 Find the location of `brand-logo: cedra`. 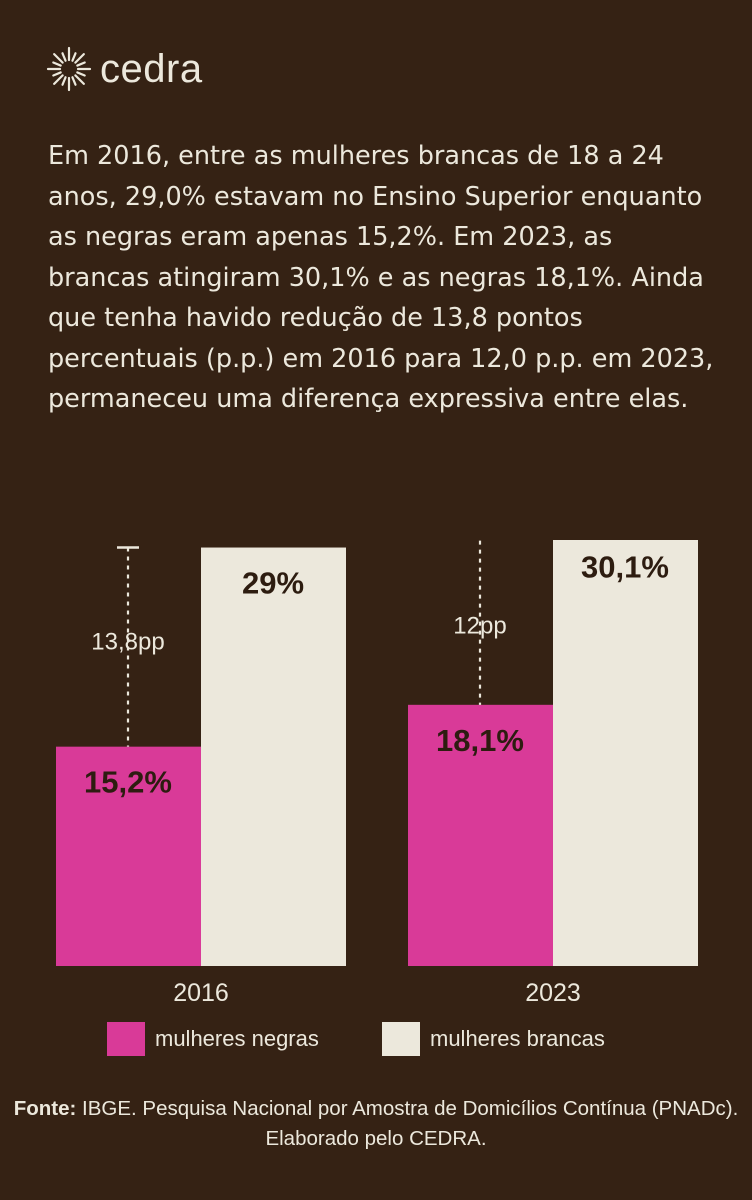

brand-logo: cedra is located at coordinates (124, 69).